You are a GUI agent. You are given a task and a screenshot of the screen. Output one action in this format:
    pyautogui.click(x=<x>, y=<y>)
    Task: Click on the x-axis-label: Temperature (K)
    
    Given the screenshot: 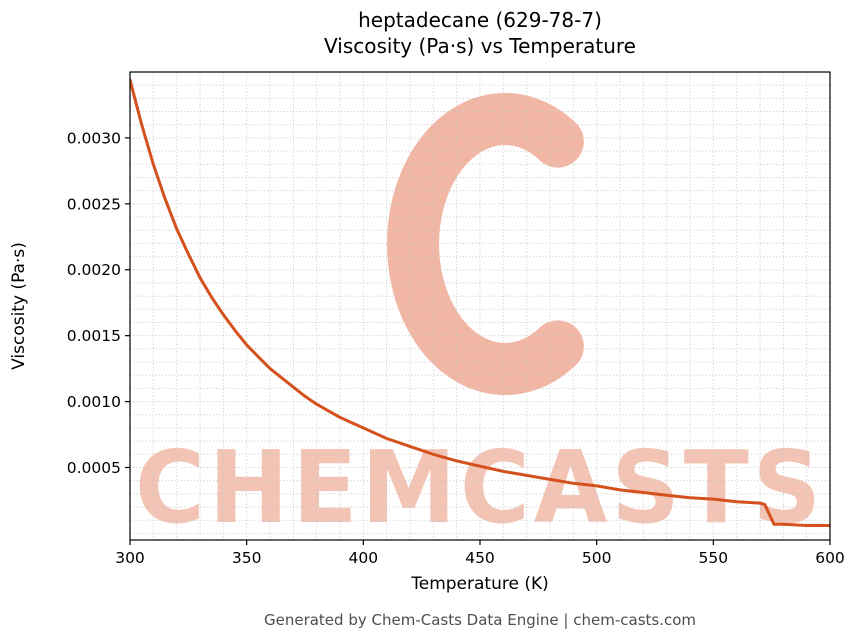 What is the action you would take?
    pyautogui.click(x=479, y=584)
    